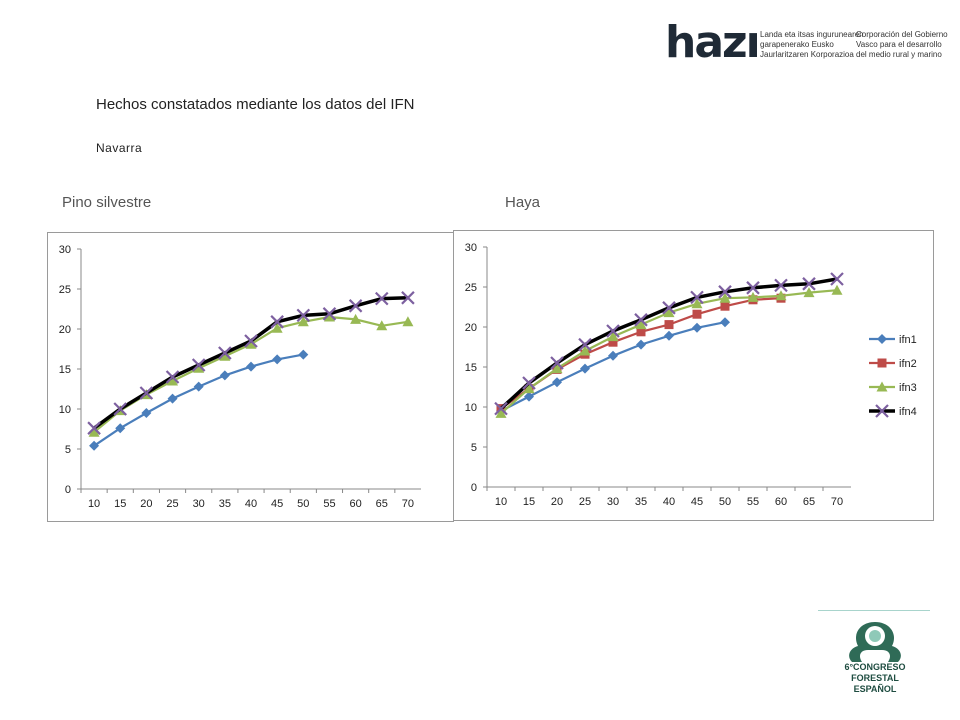  I want to click on page-subtitle: Navarra, so click(119, 148).